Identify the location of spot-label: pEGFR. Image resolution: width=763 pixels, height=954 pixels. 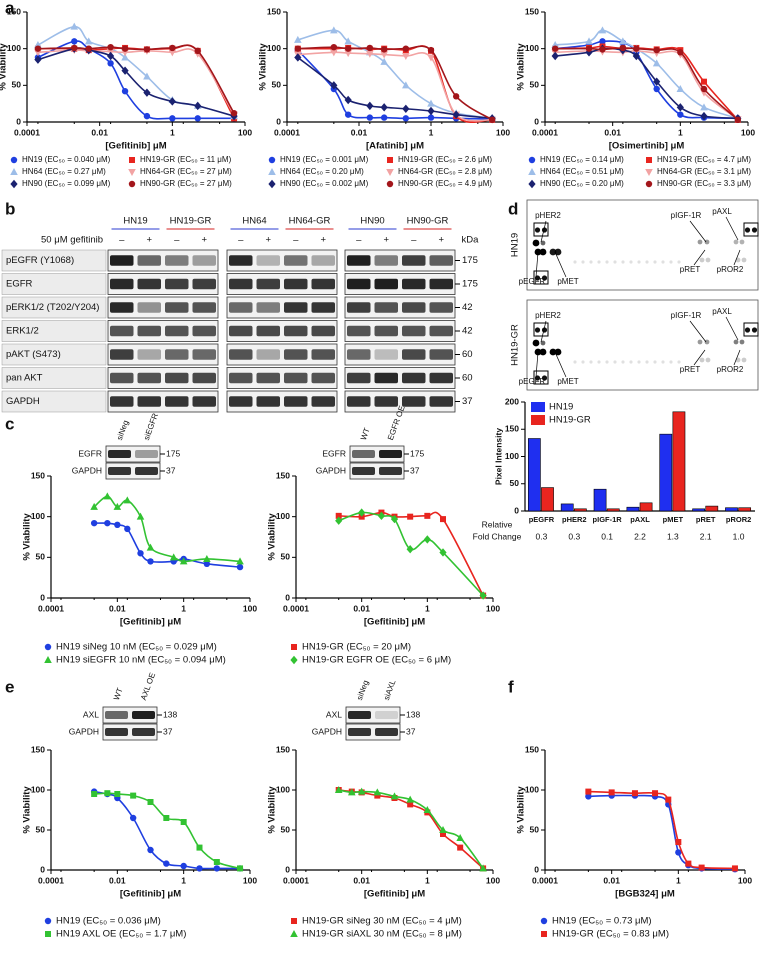
(532, 381).